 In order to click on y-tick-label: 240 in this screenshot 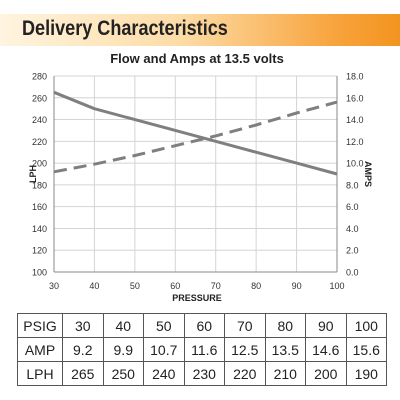, I will do `click(39, 120)`.